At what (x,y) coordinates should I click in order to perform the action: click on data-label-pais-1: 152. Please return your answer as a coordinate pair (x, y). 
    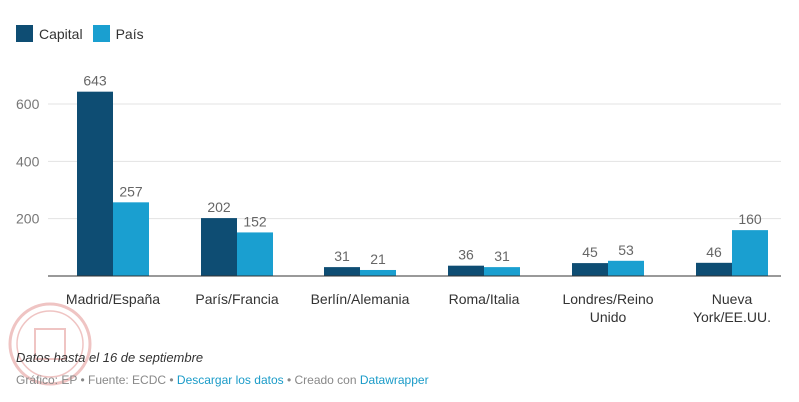
    Looking at the image, I should click on (255, 221).